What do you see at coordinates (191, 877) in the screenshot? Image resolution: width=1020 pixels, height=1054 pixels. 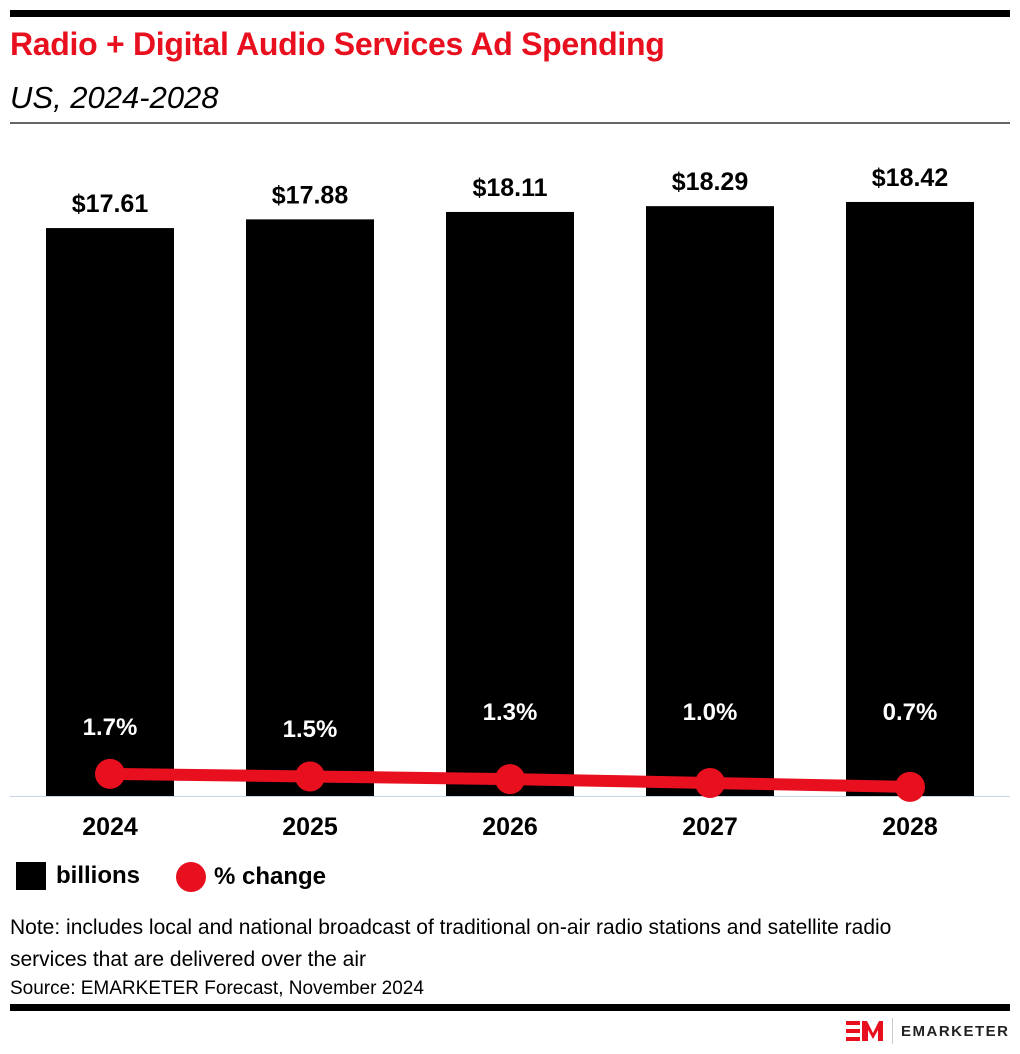 I see `legend-swatch-line` at bounding box center [191, 877].